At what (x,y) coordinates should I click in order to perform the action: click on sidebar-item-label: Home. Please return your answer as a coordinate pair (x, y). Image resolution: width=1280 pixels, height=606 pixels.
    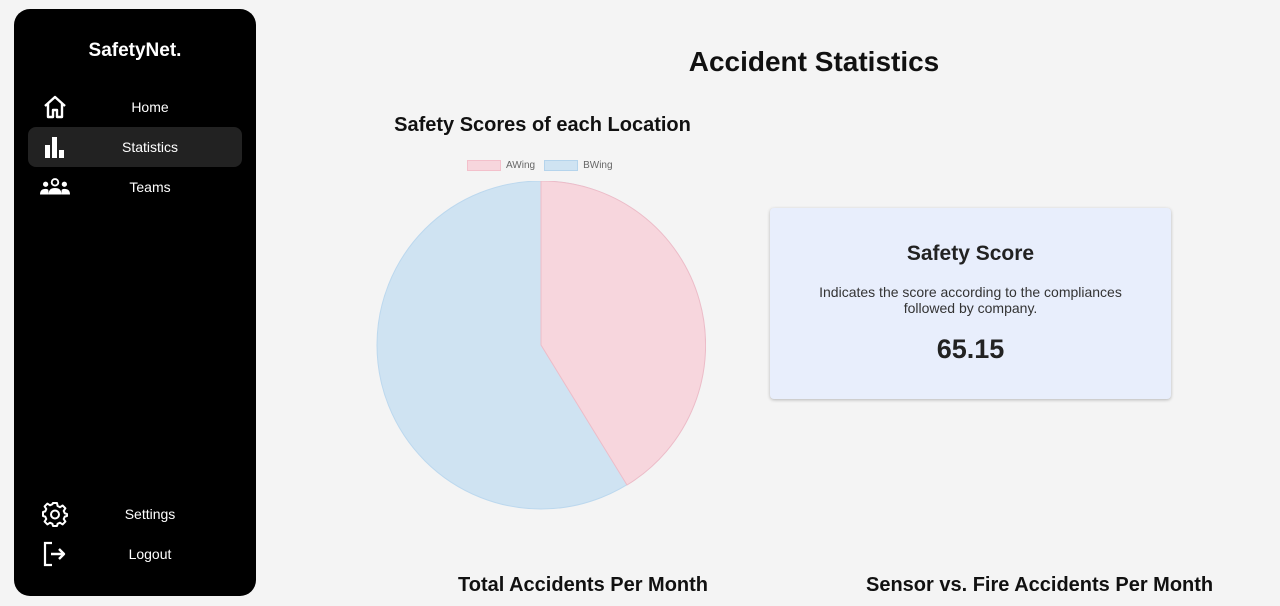
    Looking at the image, I should click on (150, 107).